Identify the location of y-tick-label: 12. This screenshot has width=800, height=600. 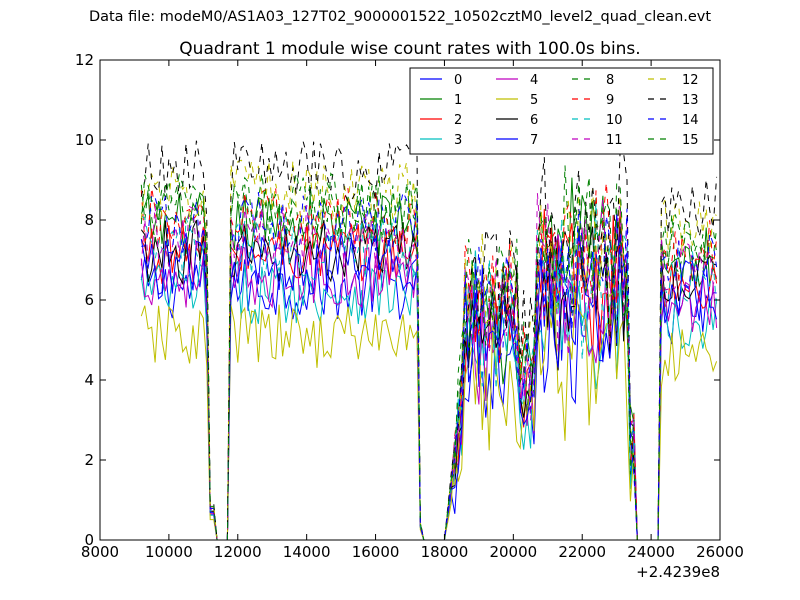
(84, 60).